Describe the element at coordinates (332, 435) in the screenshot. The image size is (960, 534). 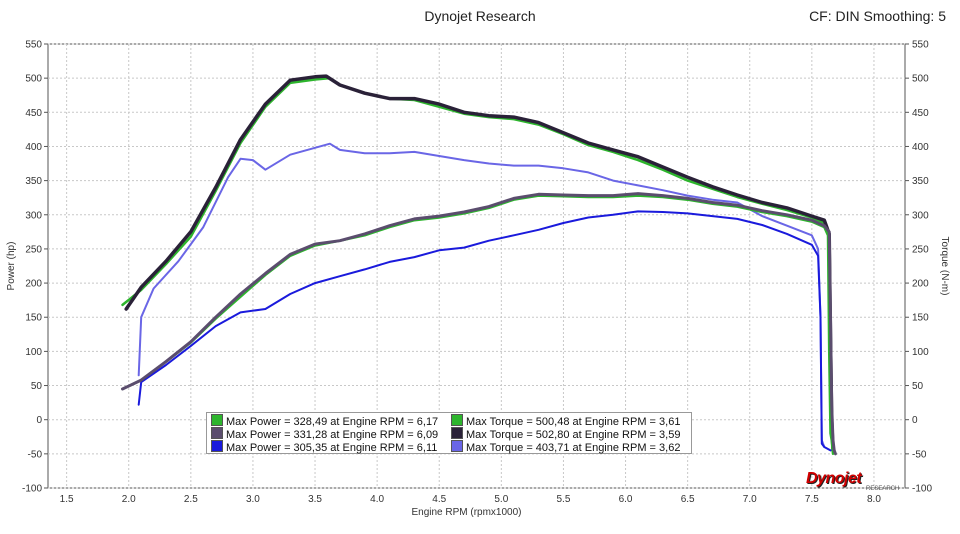
I see `legend-label: Max Power = 331,28 at Engine RPM = 6,09` at that location.